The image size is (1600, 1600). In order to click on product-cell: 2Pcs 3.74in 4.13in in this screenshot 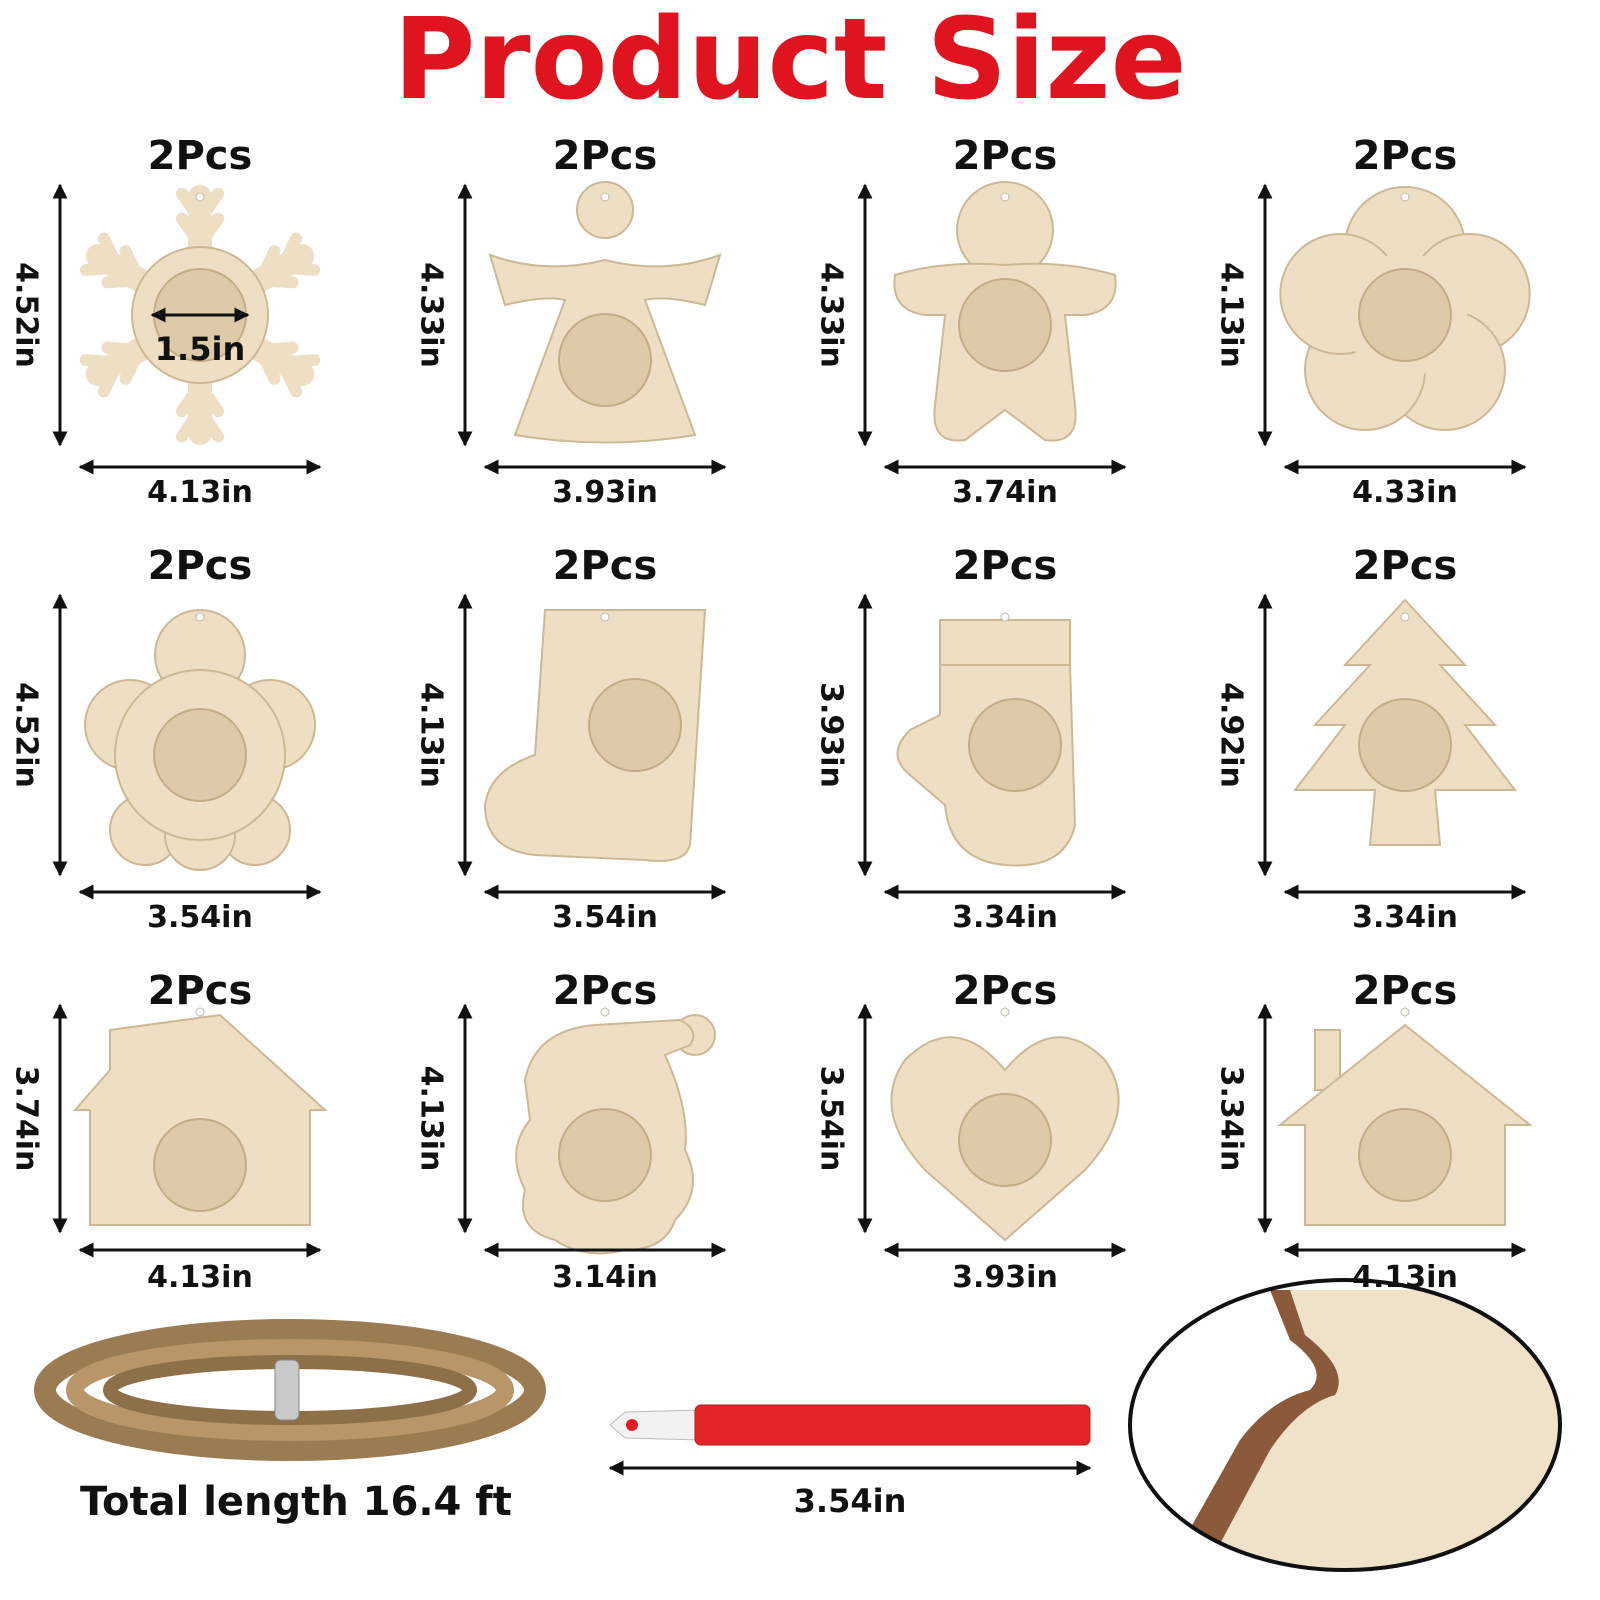, I will do `click(168, 1131)`.